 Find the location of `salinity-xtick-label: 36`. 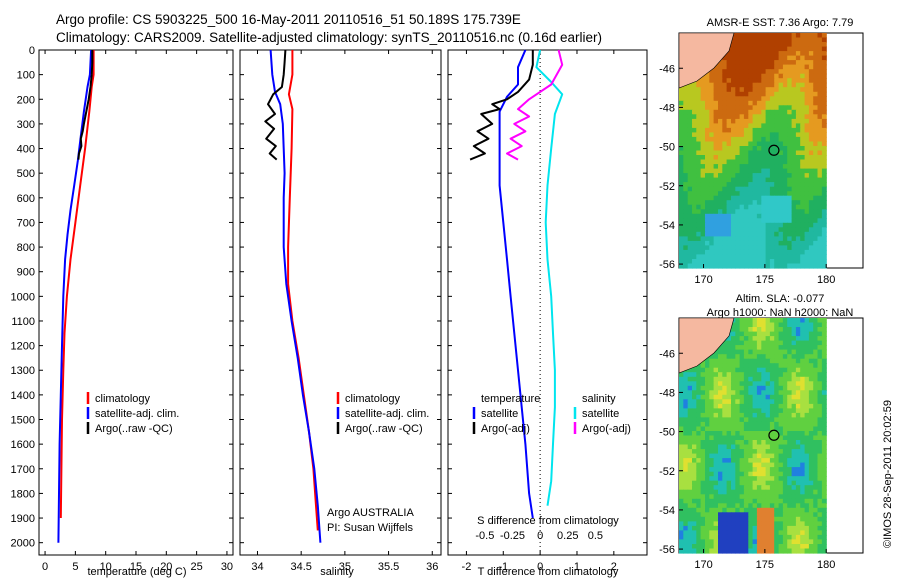

salinity-xtick-label: 36 is located at coordinates (432, 567).